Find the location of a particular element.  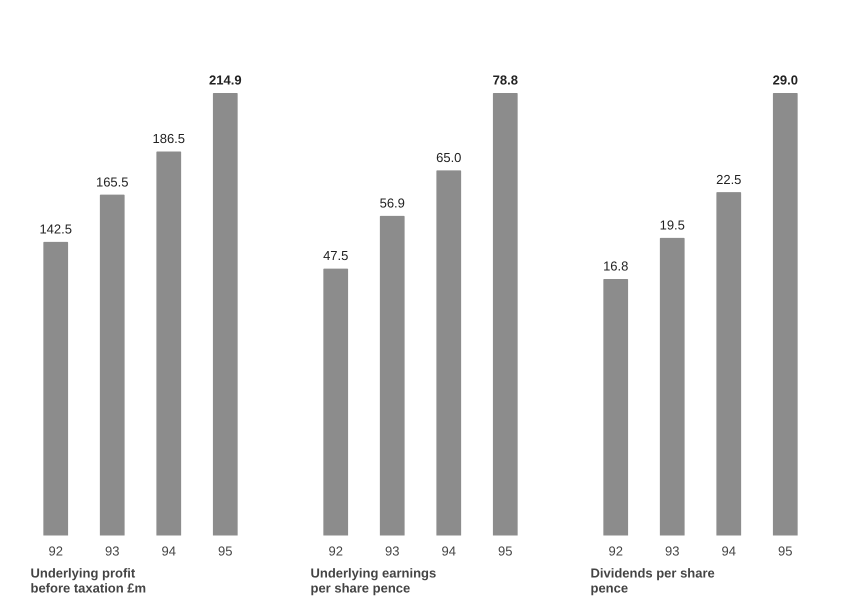

data-label: 29.0 is located at coordinates (785, 80).